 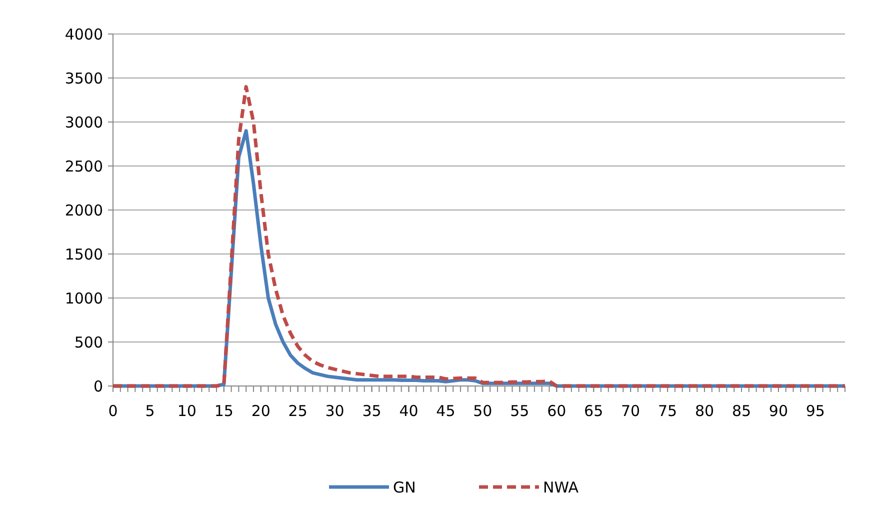 What do you see at coordinates (408, 411) in the screenshot?
I see `x-tick-label: 40` at bounding box center [408, 411].